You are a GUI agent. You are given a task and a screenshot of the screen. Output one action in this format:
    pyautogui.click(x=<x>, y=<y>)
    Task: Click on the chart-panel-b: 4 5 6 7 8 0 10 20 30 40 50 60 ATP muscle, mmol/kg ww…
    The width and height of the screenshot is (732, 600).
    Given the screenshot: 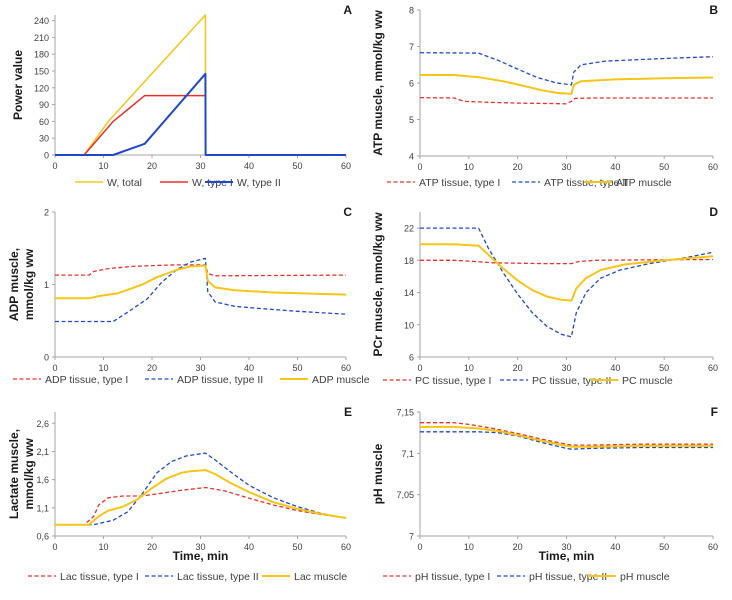 What is the action you would take?
    pyautogui.click(x=544, y=96)
    